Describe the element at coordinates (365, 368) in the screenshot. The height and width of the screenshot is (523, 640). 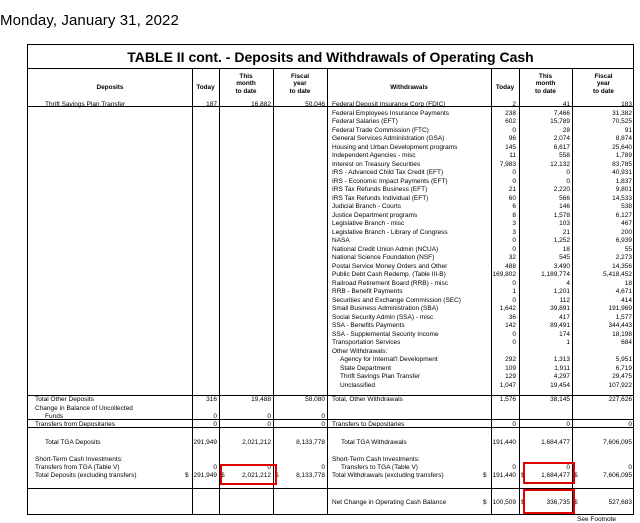
I see `withdrawal-row-label: State Department` at that location.